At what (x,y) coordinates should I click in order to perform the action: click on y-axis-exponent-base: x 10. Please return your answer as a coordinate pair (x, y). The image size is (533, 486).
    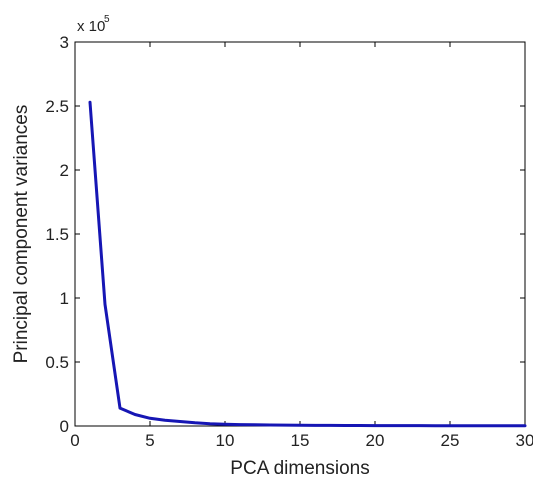
    Looking at the image, I should click on (91, 26).